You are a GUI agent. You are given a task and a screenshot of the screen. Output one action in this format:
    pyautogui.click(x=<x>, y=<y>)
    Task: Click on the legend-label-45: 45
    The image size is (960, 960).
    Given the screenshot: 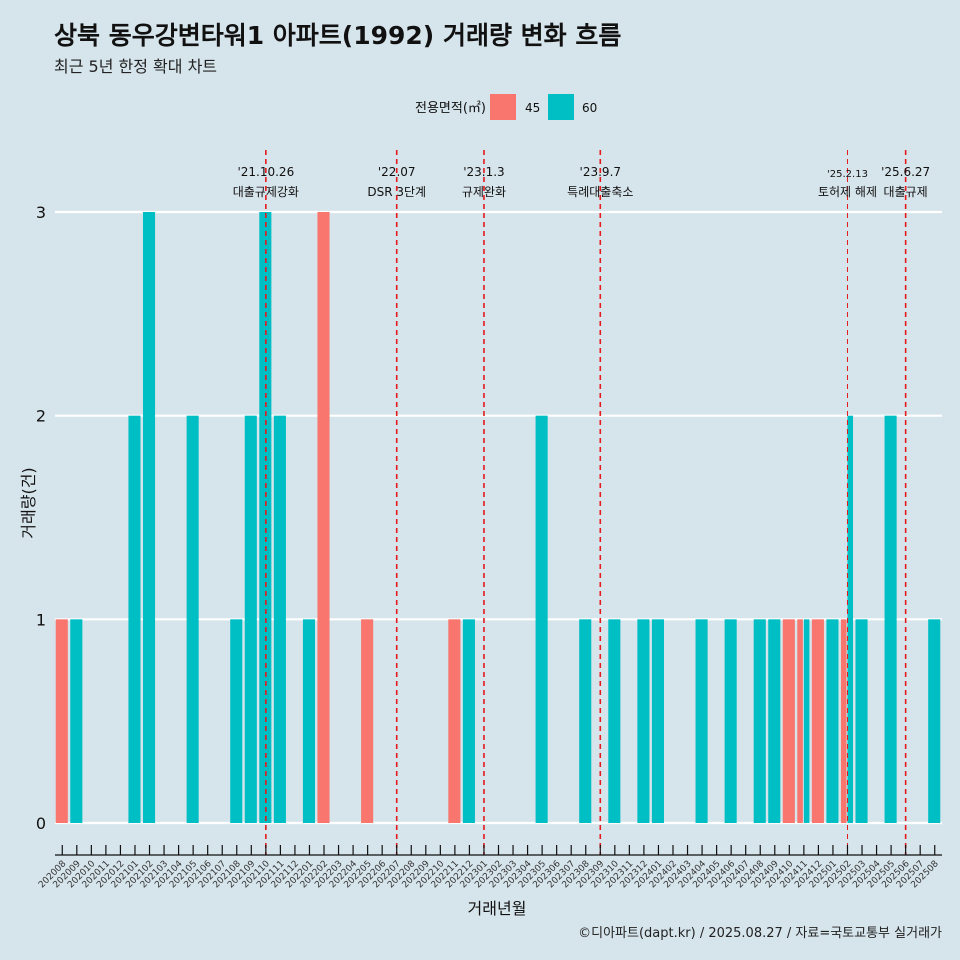 What is the action you would take?
    pyautogui.click(x=532, y=108)
    